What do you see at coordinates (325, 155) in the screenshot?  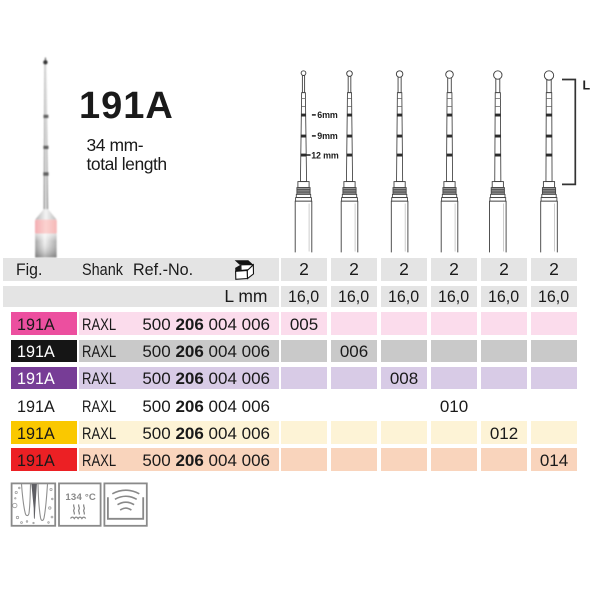 I see `svg-text: 12 mm` at bounding box center [325, 155].